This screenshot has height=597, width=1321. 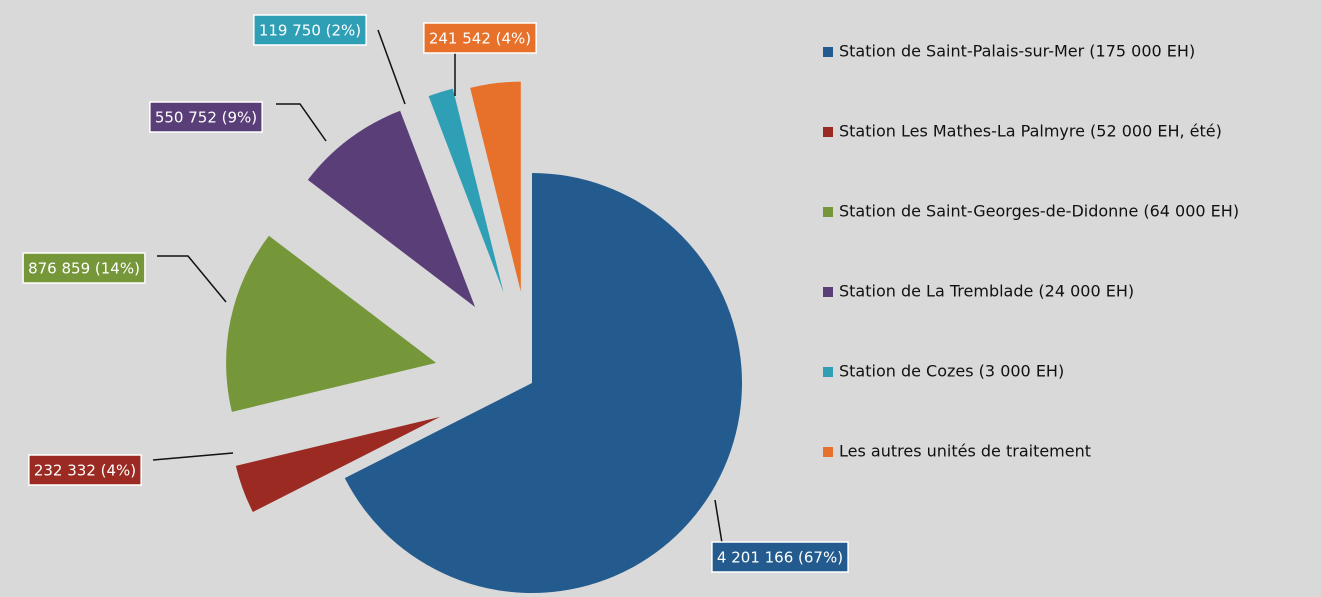 What do you see at coordinates (951, 371) in the screenshot?
I see `legend-label: Station de Cozes (3 000 EH)` at bounding box center [951, 371].